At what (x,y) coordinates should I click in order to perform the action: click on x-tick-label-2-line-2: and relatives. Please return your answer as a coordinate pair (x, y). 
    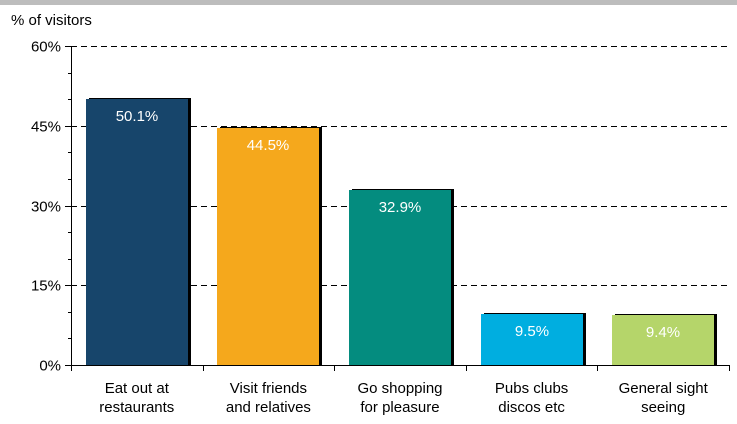
    Looking at the image, I should click on (268, 407).